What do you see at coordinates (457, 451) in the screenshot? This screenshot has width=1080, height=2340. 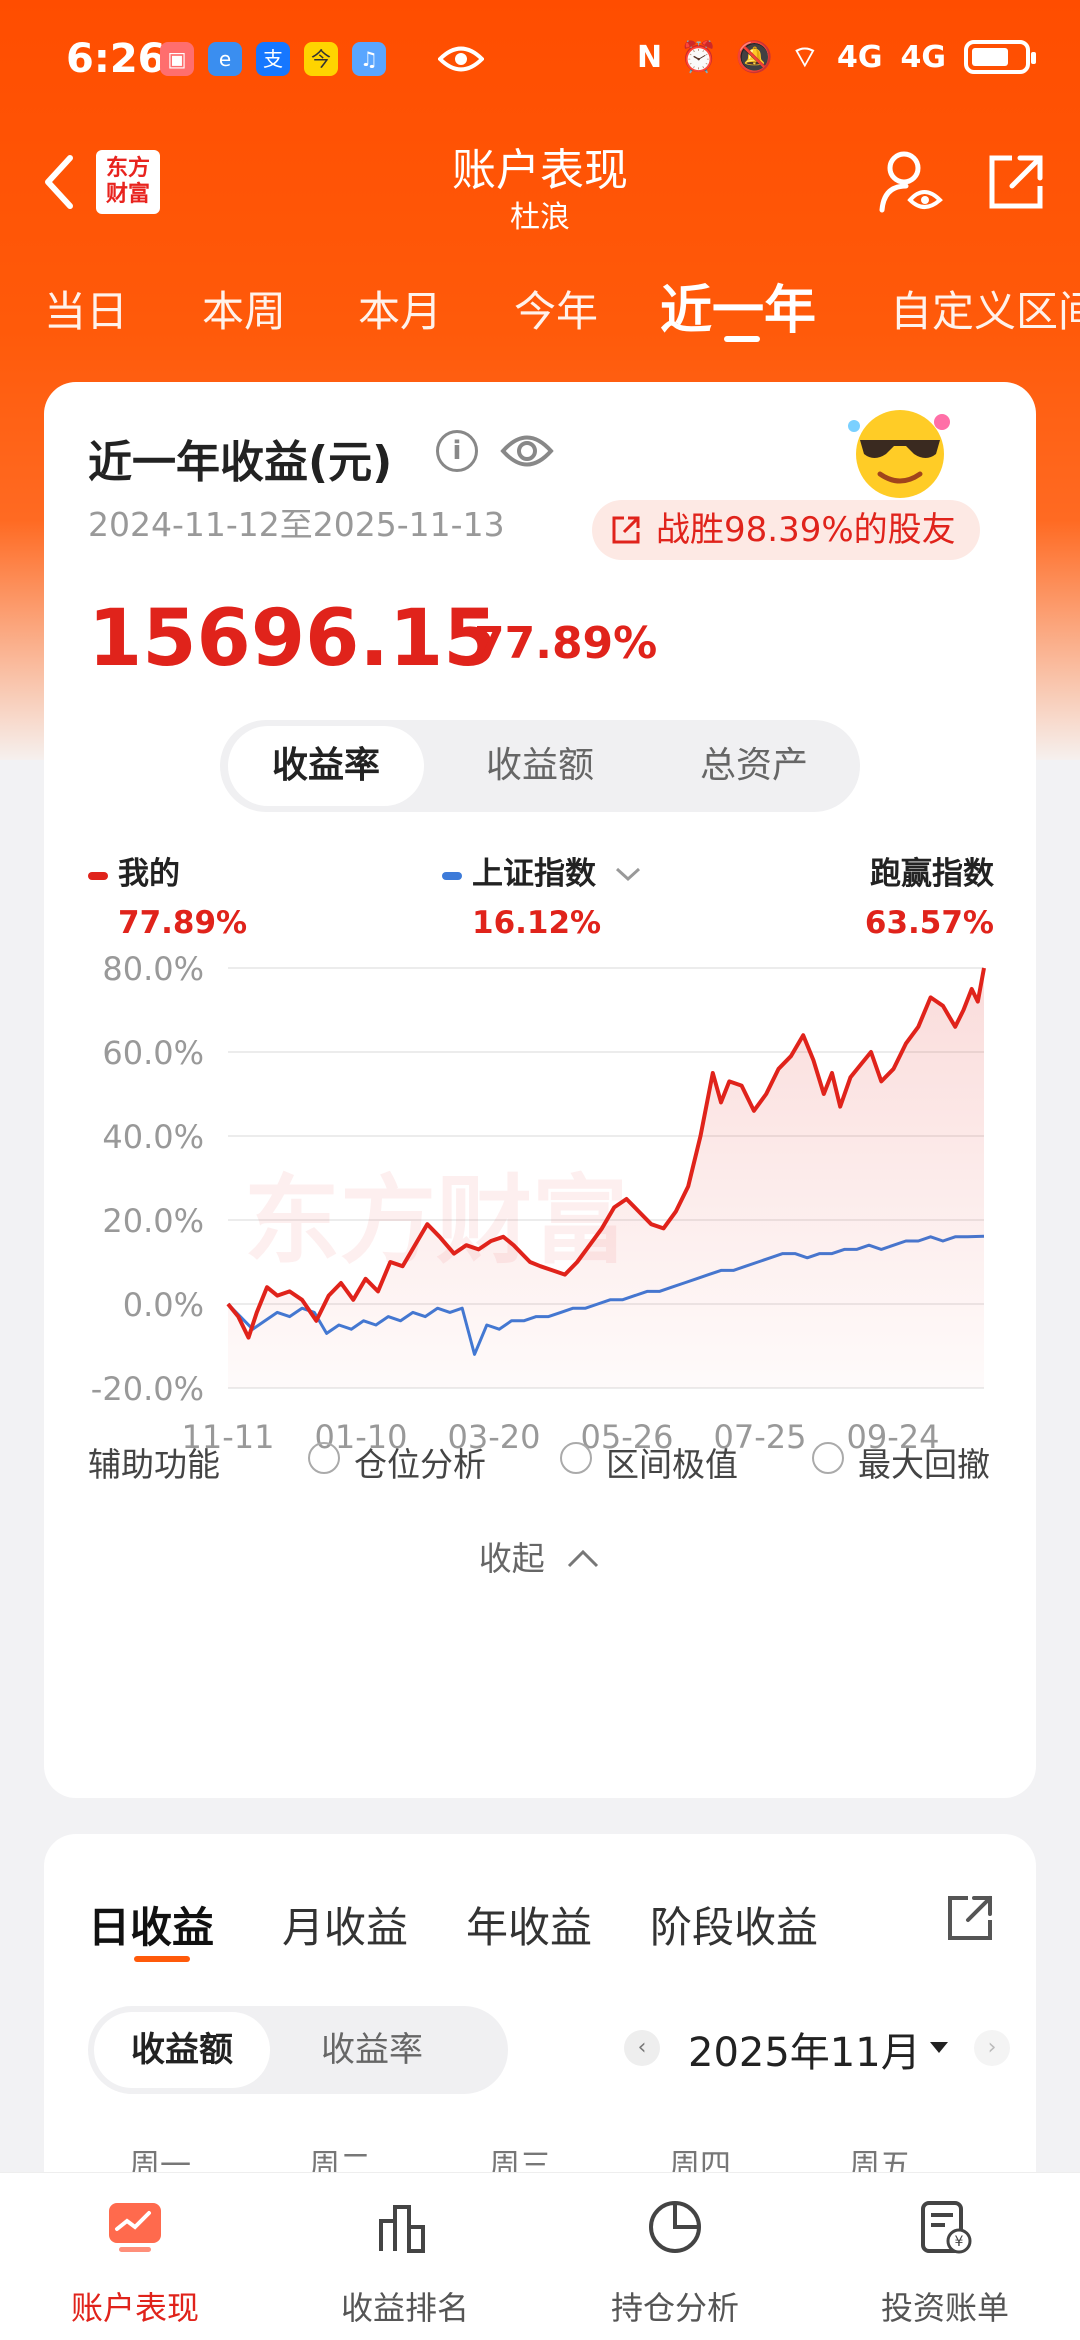 I see `info-icon: i` at bounding box center [457, 451].